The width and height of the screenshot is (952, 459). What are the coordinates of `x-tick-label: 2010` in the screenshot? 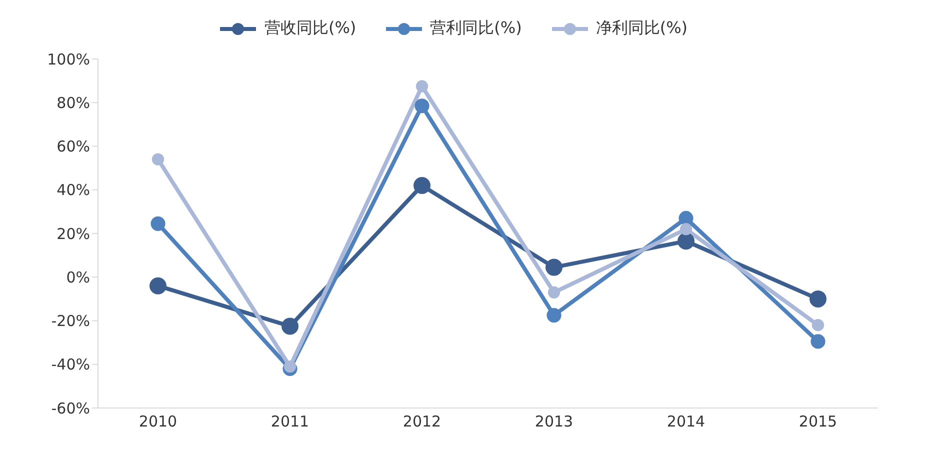 It's located at (158, 421).